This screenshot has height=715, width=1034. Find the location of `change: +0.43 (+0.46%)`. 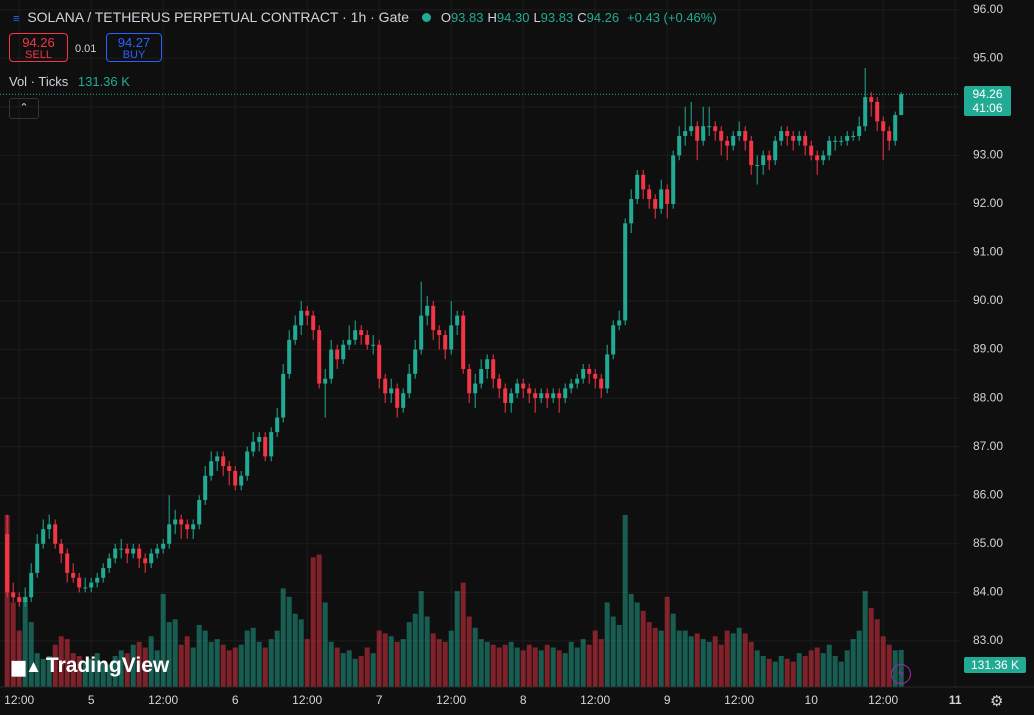

change: +0.43 (+0.46%) is located at coordinates (672, 17).